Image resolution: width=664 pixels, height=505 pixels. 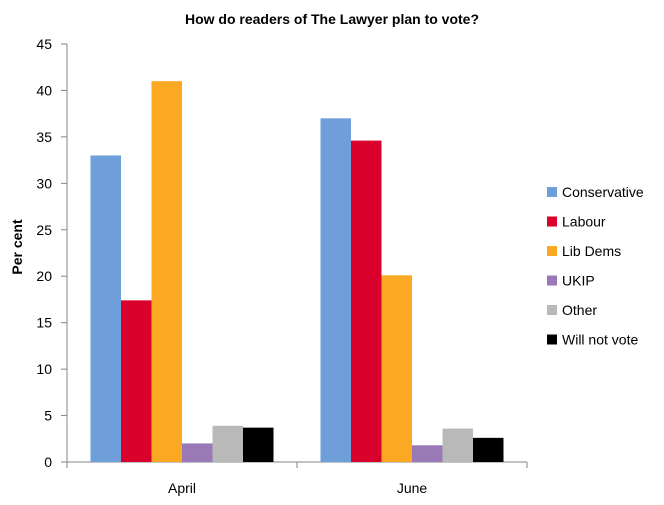 What do you see at coordinates (412, 488) in the screenshot?
I see `x-tick-label: June` at bounding box center [412, 488].